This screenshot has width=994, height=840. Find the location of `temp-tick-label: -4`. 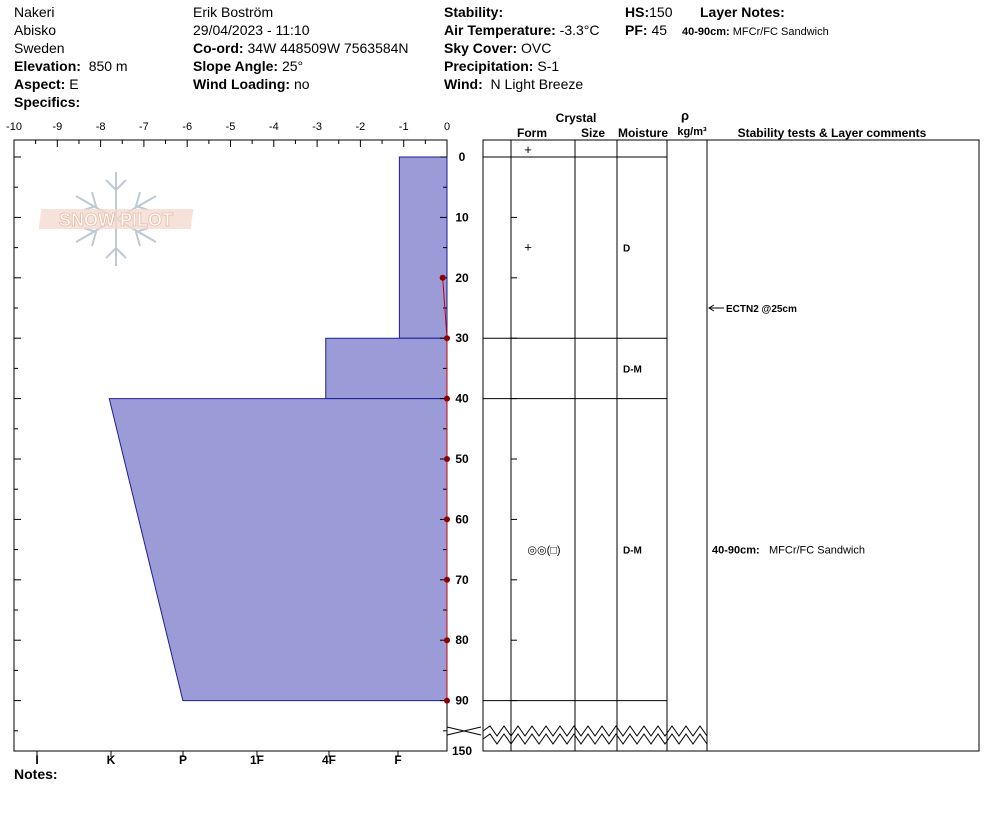

temp-tick-label: -4 is located at coordinates (274, 127).